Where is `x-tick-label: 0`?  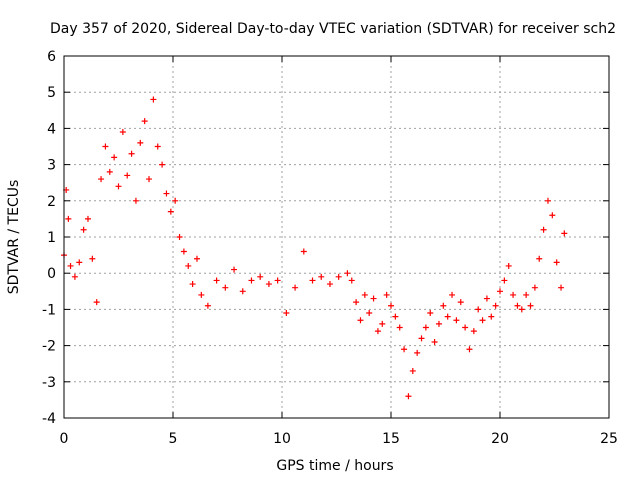 x-tick-label: 0 is located at coordinates (64, 439).